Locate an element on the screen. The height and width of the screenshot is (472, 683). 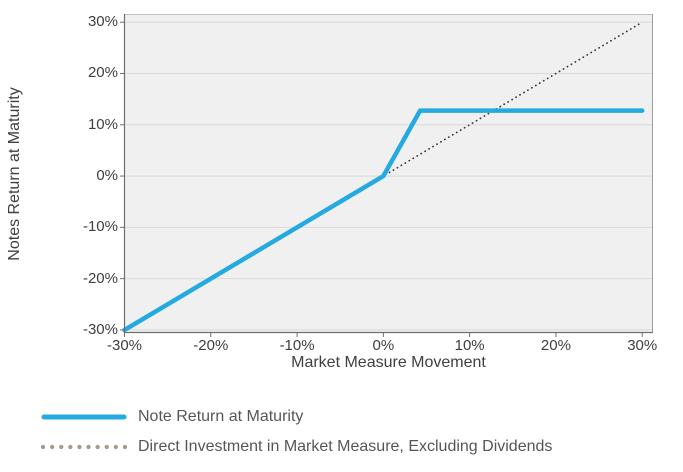
x-axis-title: Market Measure Movement is located at coordinates (388, 362).